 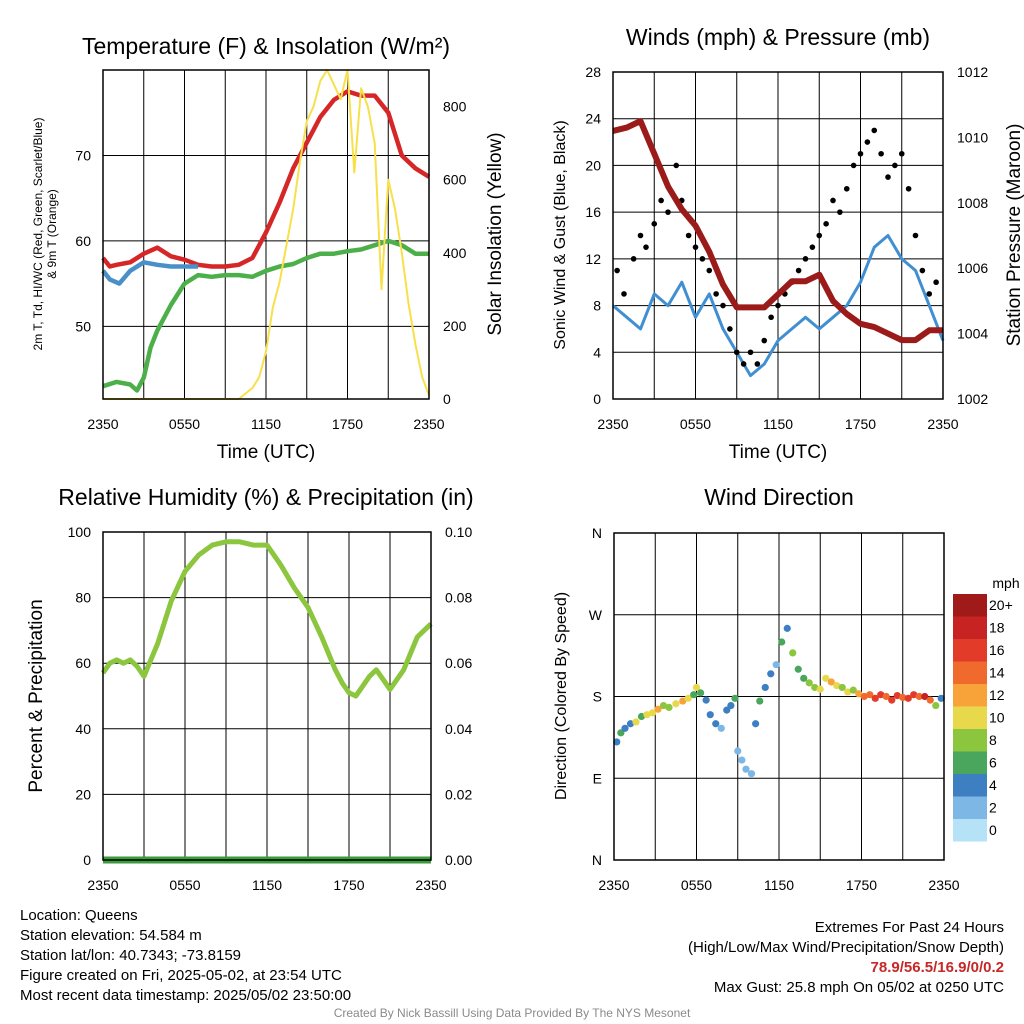 I want to click on winds-plot-frame, so click(x=778, y=235).